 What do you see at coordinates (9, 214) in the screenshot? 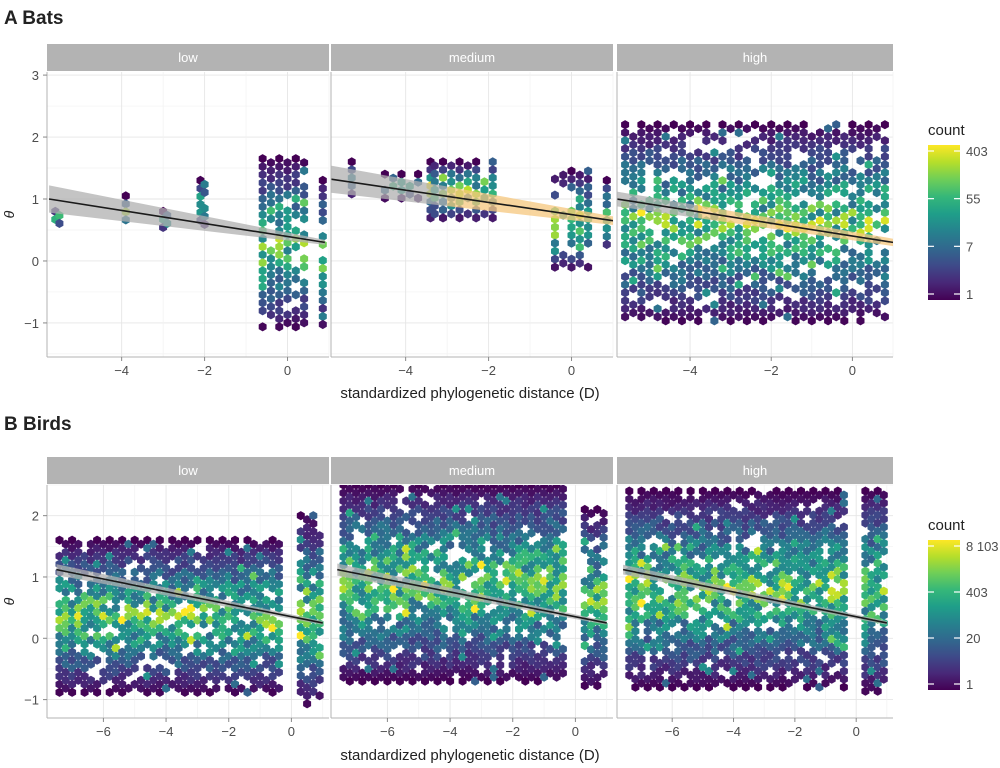
I see `y-axis-title: θ` at bounding box center [9, 214].